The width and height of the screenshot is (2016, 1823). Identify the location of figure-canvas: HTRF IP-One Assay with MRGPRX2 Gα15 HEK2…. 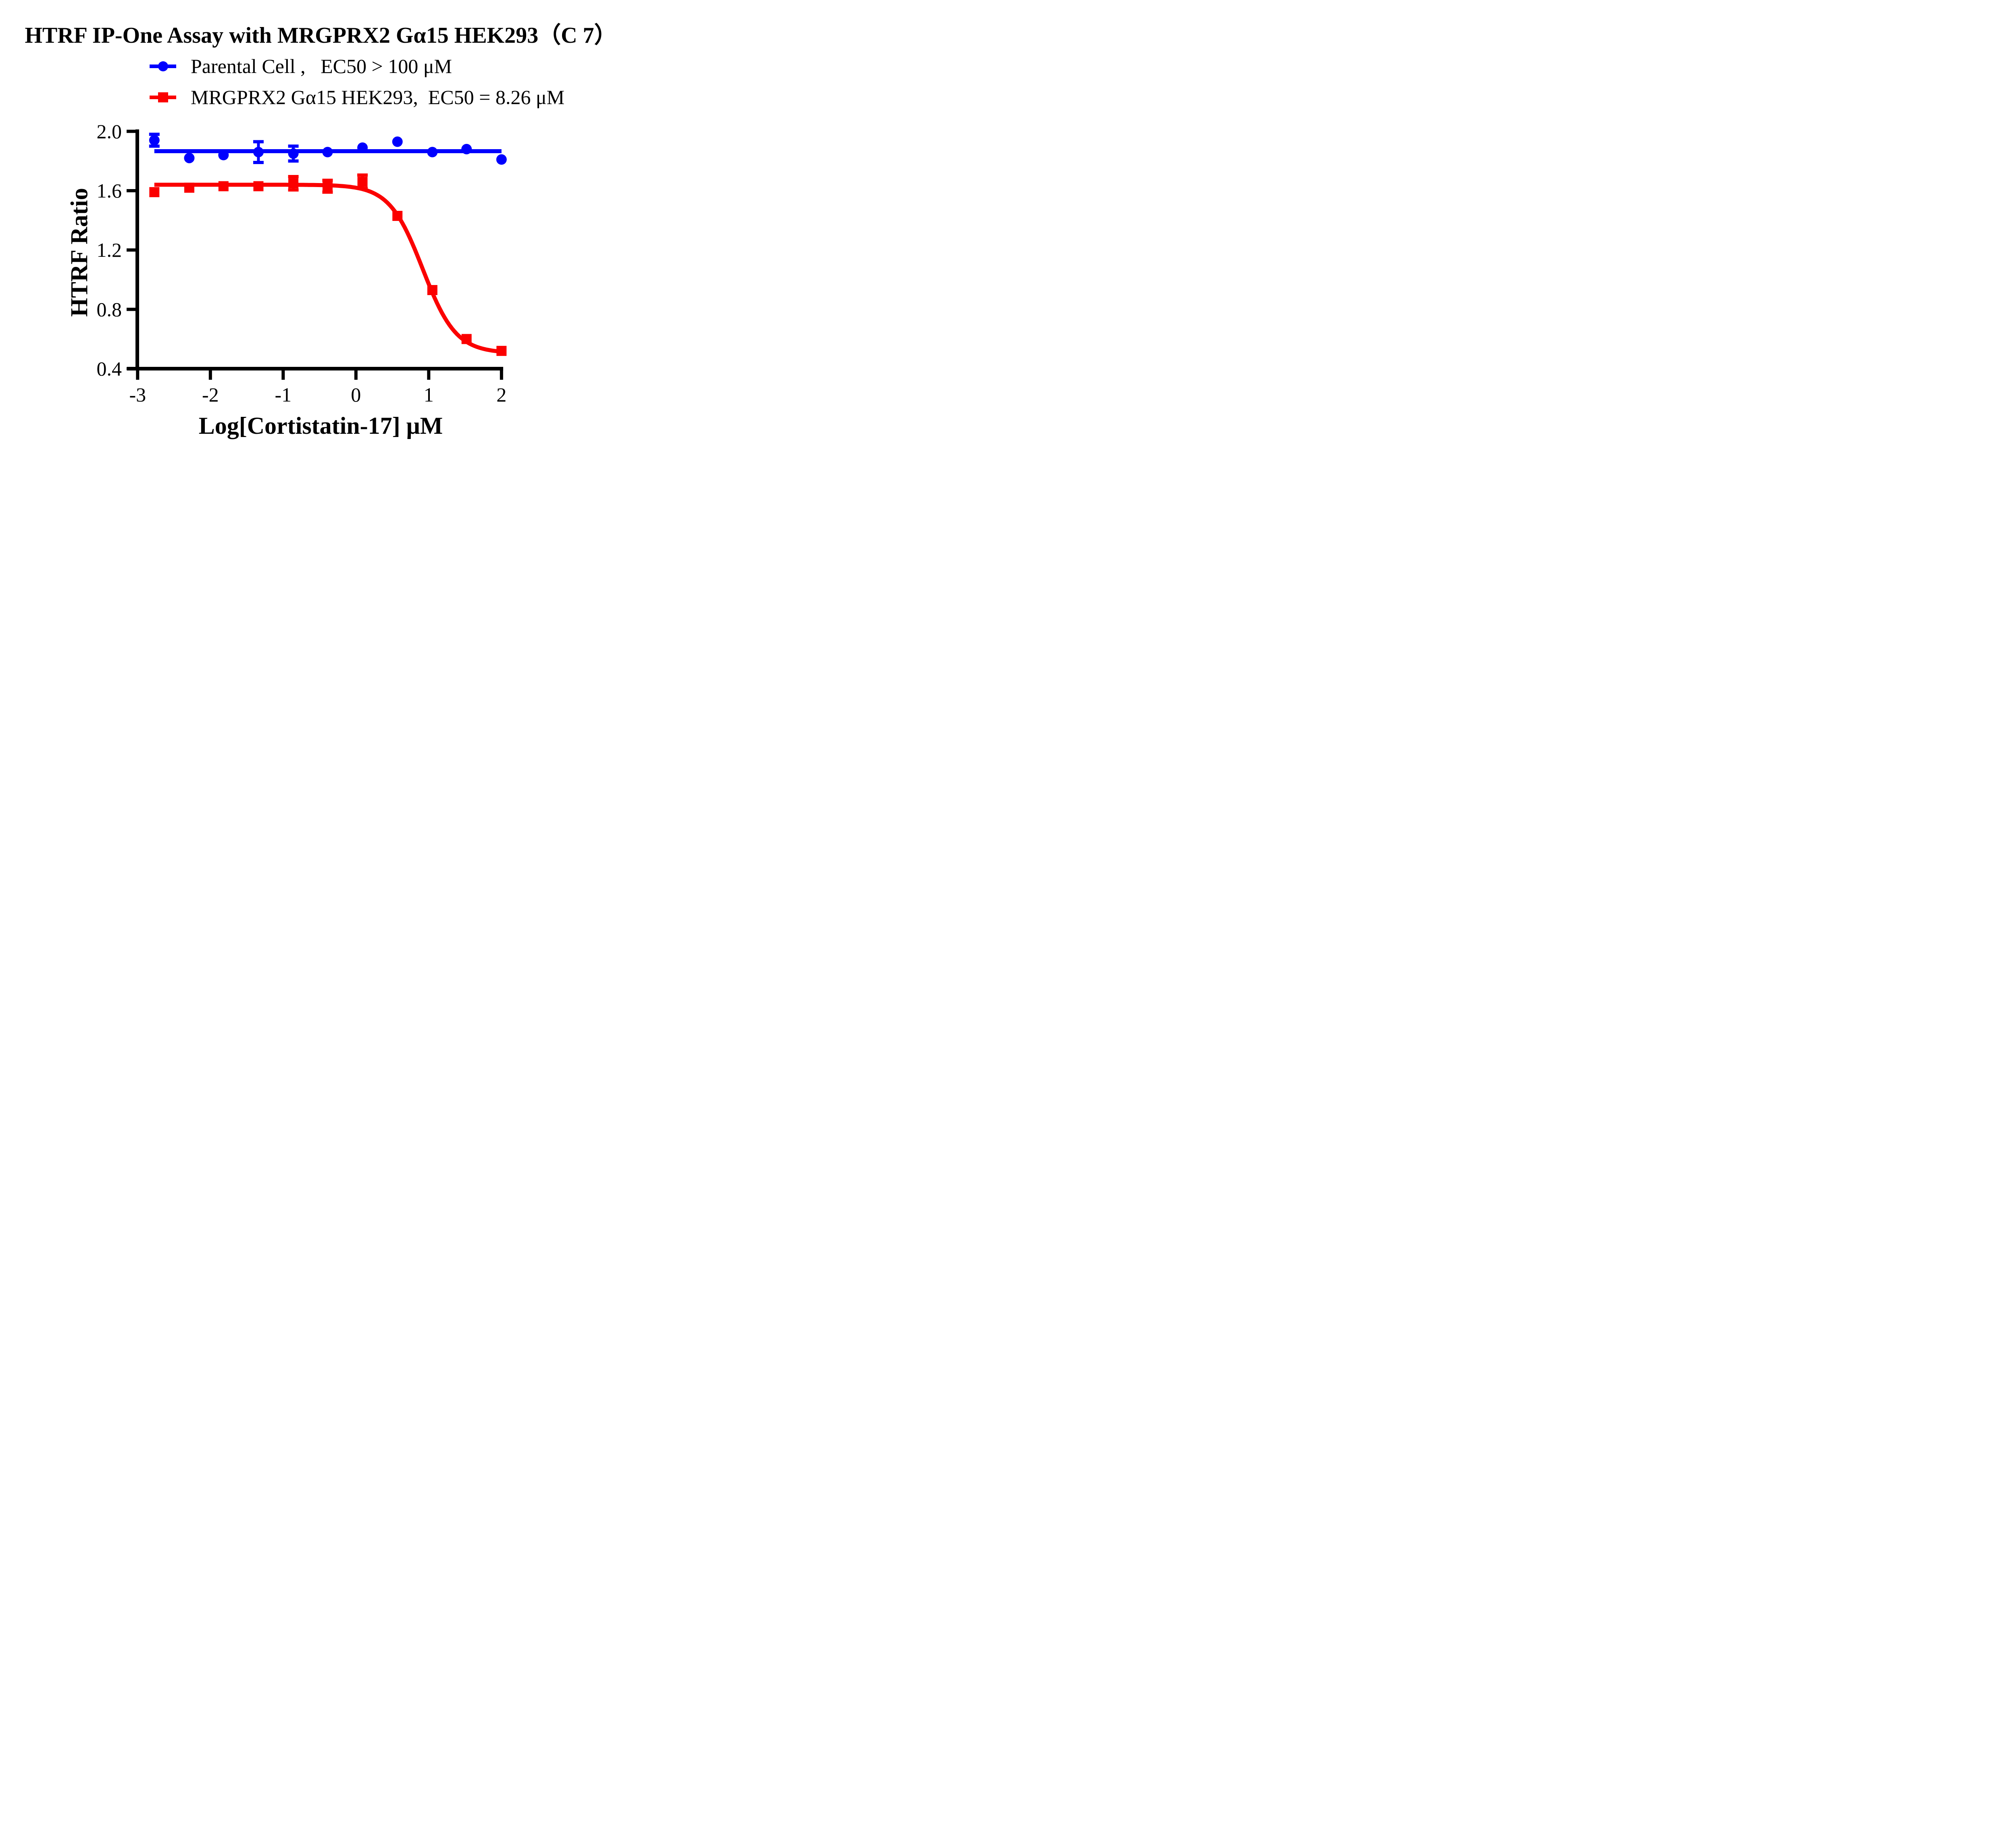
(315, 228).